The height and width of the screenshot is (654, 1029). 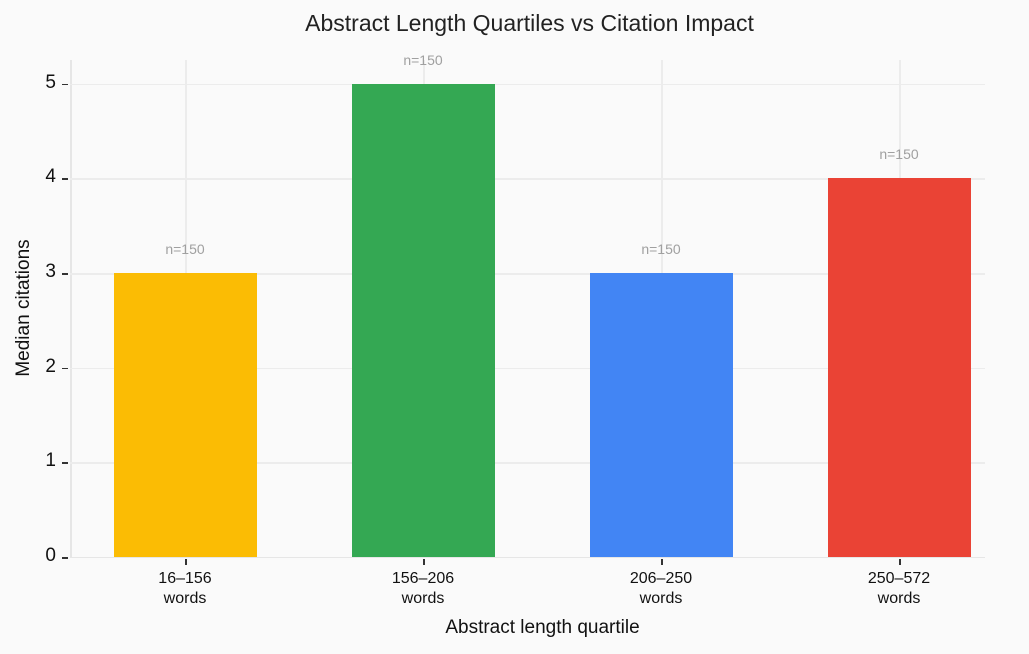 What do you see at coordinates (899, 588) in the screenshot?
I see `x-tick-label: 250–572 words` at bounding box center [899, 588].